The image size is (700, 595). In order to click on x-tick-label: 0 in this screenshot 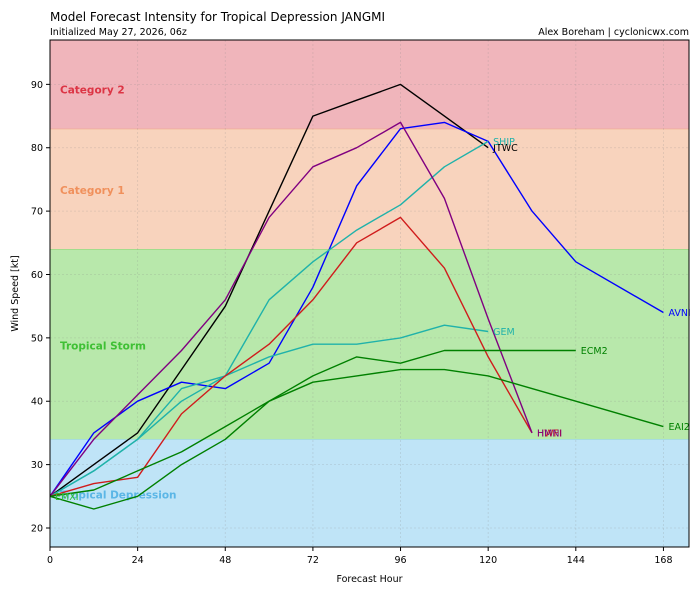, I will do `click(50, 560)`.